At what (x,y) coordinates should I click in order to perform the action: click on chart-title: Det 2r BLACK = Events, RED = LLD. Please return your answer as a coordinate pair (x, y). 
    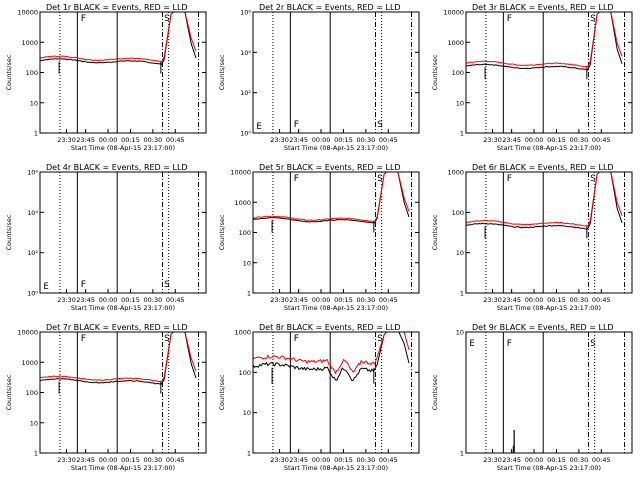
    Looking at the image, I should click on (330, 7).